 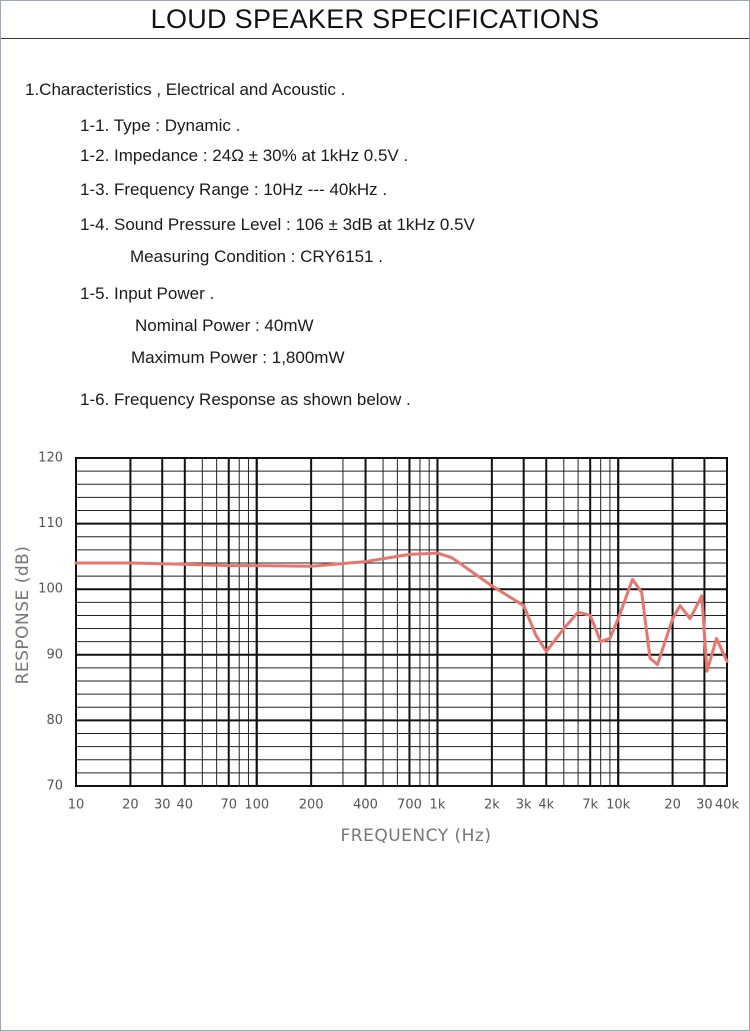 I want to click on x-tick-label: 100, so click(x=256, y=805).